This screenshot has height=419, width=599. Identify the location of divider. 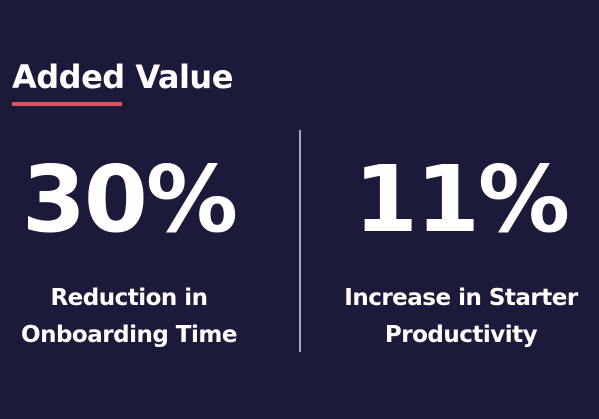
(300, 241).